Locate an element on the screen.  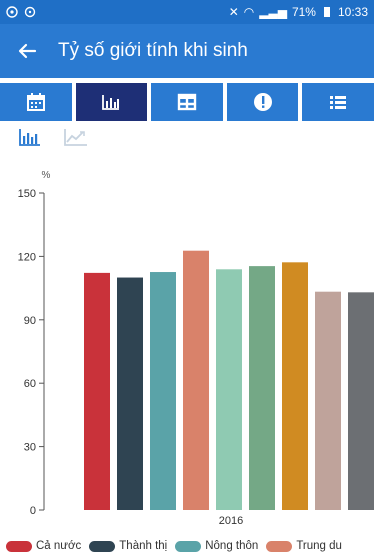
signal-icon: ▂▃▅ is located at coordinates (273, 12).